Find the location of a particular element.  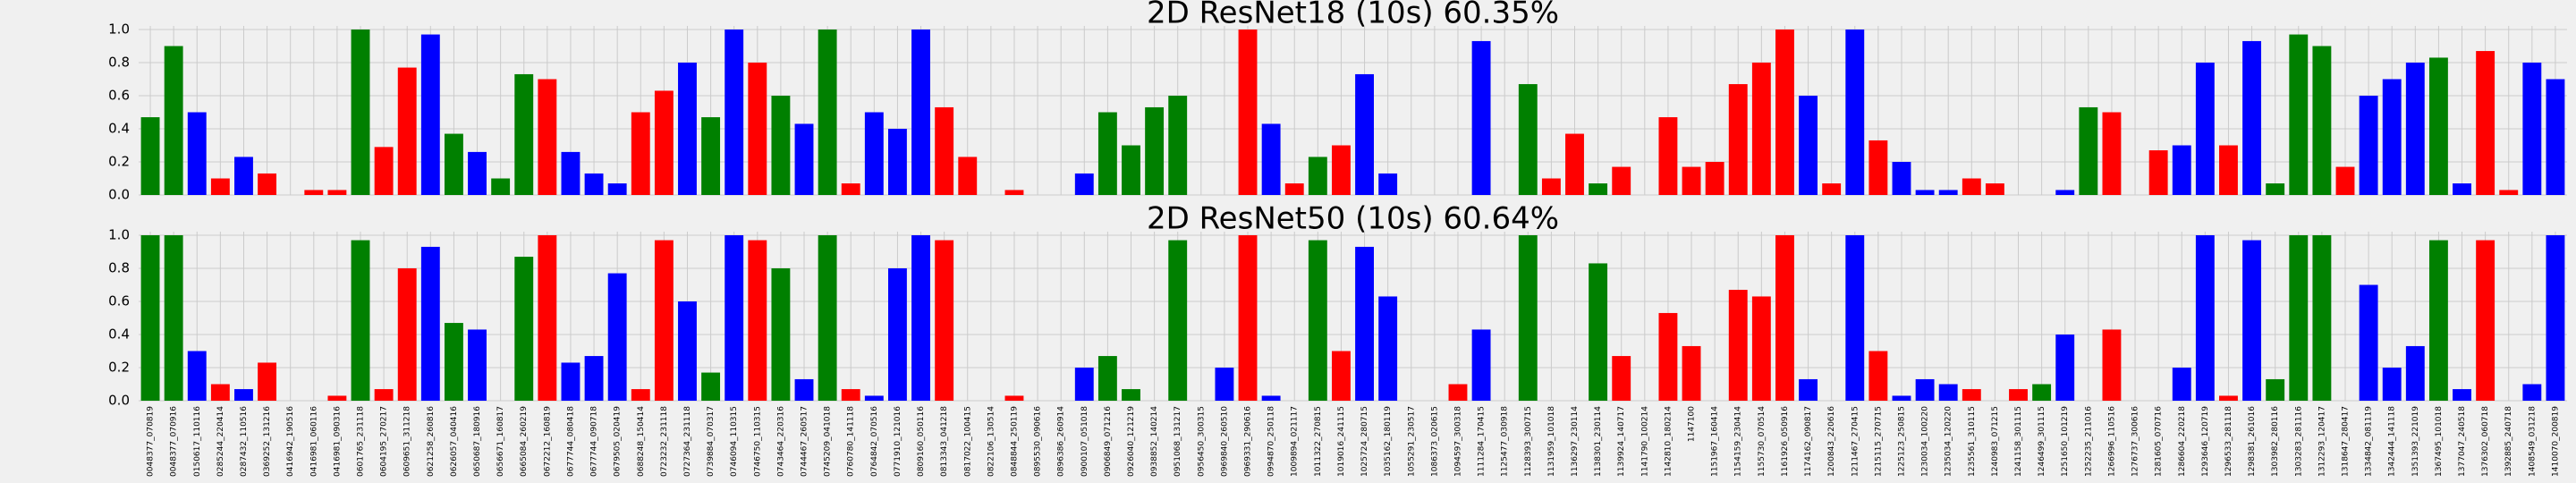

x-tick-label: 0609651_311218 is located at coordinates (407, 441).